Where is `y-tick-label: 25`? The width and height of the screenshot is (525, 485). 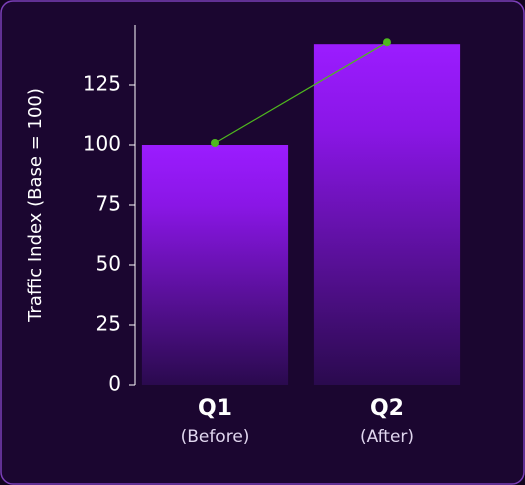
y-tick-label: 25 is located at coordinates (108, 324).